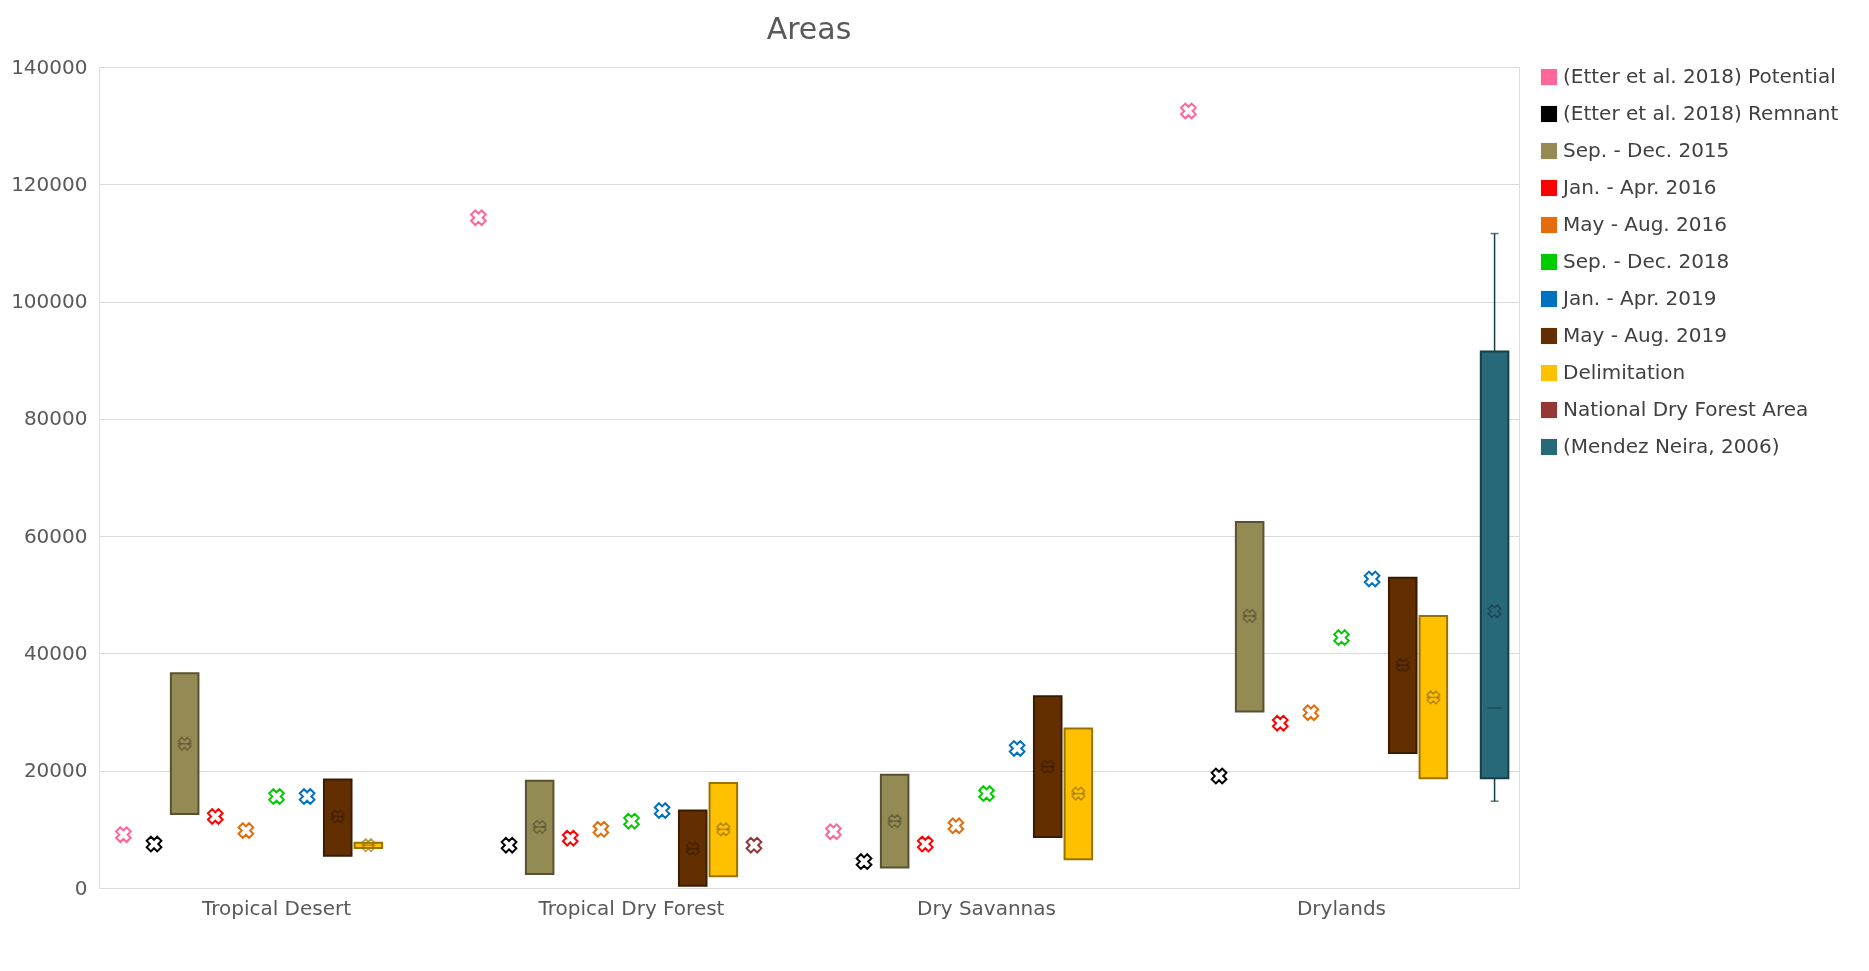  I want to click on legend-label: Sep. - Dec. 2015, so click(1646, 150).